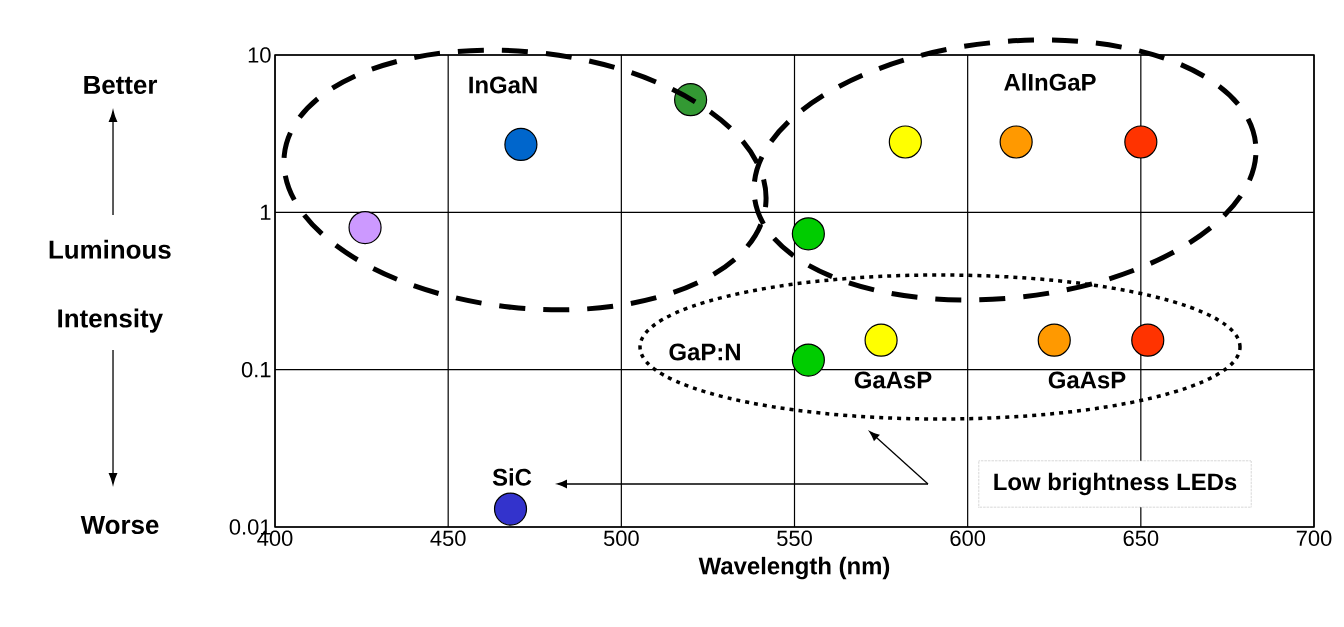 This screenshot has height=627, width=1344. Describe the element at coordinates (794, 538) in the screenshot. I see `x-tick-label: 550` at that location.